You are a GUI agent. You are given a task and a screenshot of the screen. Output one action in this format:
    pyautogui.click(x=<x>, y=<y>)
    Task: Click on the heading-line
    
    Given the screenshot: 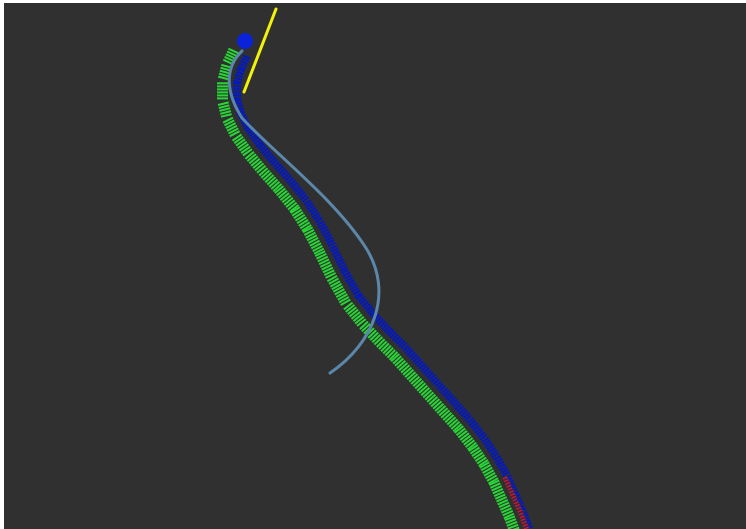 What is the action you would take?
    pyautogui.click(x=260, y=50)
    